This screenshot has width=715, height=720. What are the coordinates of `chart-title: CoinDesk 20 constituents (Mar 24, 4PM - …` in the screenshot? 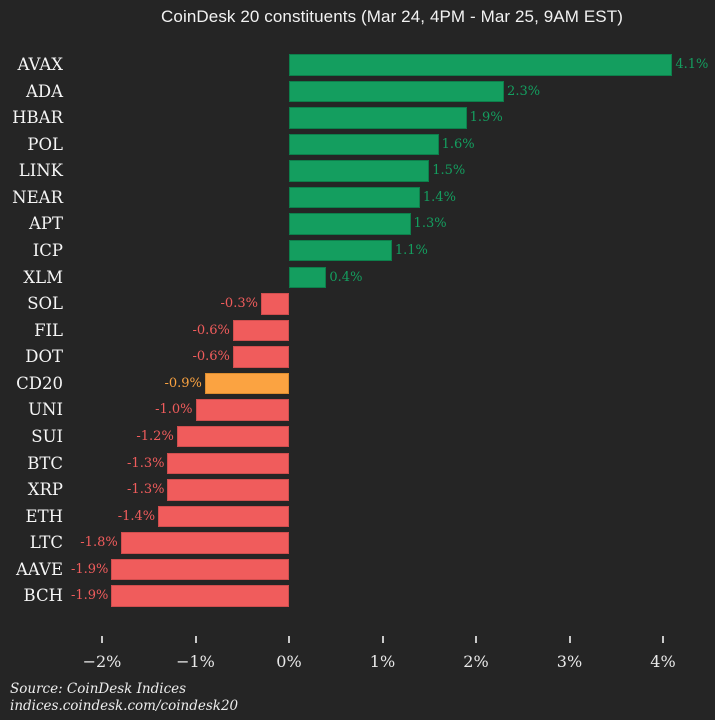 It's located at (392, 16).